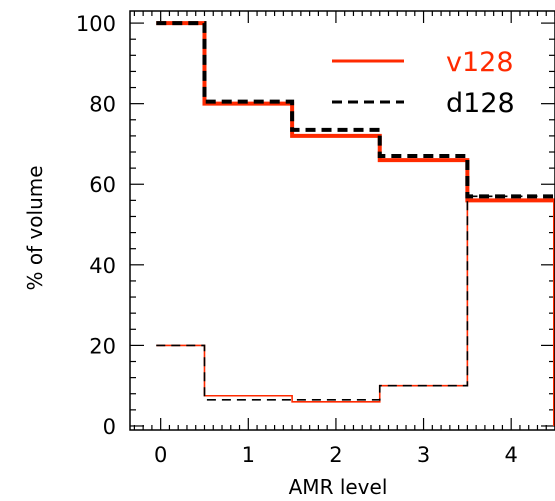  I want to click on x-tick-label: 1, so click(248, 455).